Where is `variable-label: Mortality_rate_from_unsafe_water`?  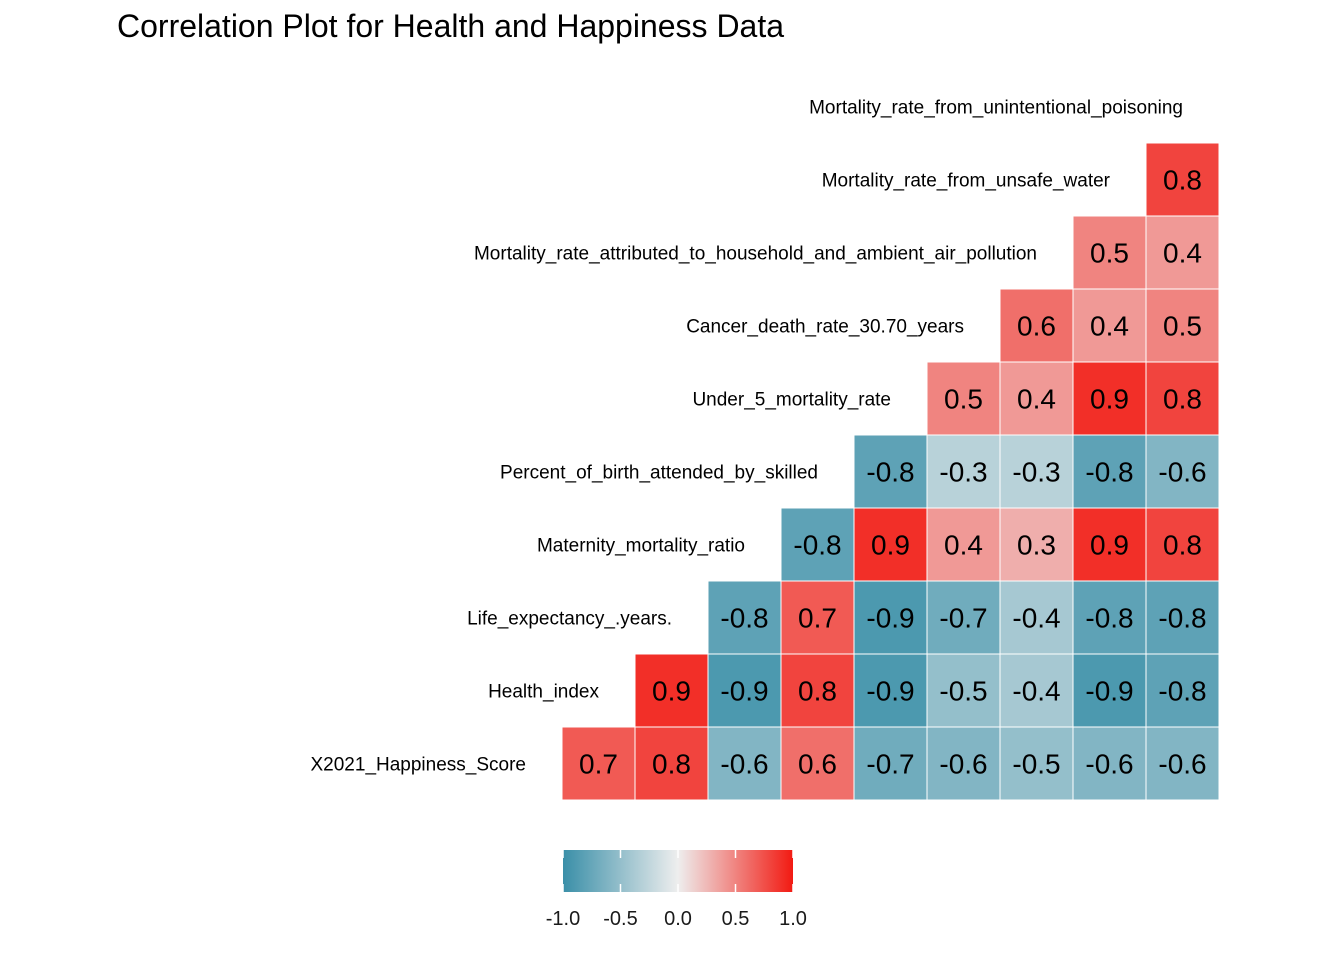
variable-label: Mortality_rate_from_unsafe_water is located at coordinates (966, 181).